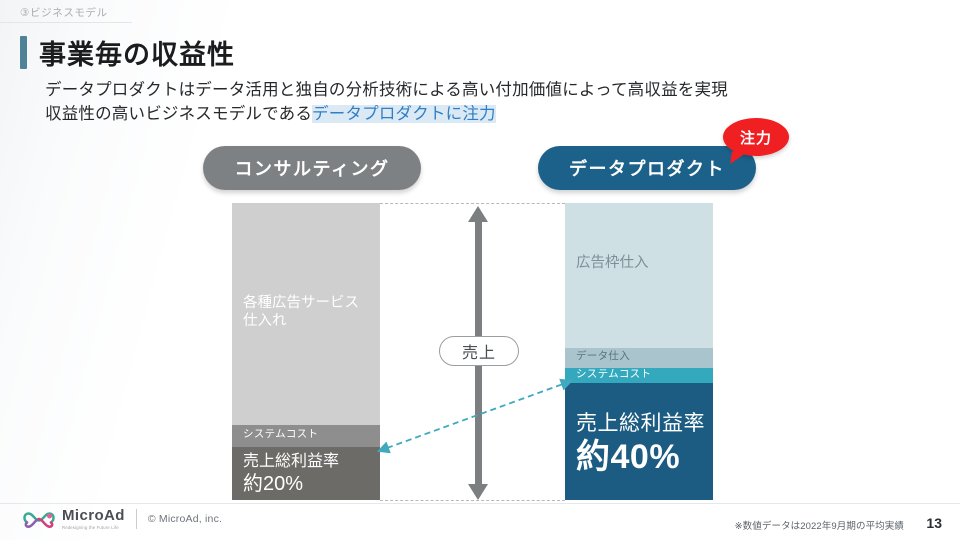 This screenshot has width=960, height=540. Describe the element at coordinates (185, 519) in the screenshot. I see `copyright-text: © MicroAd, inc.` at that location.